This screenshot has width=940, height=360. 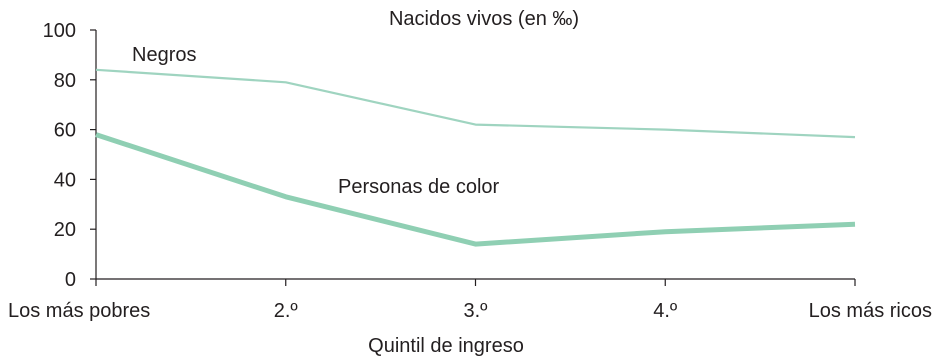 I want to click on x-tick-label: 2.º, so click(x=286, y=311).